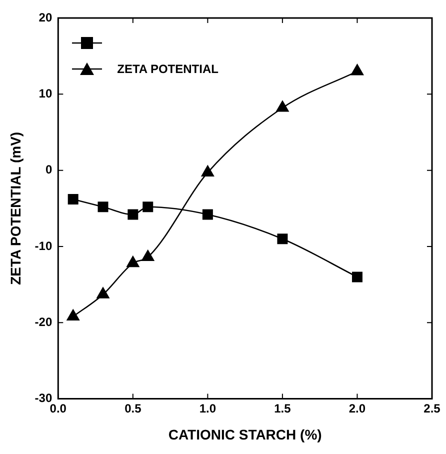  What do you see at coordinates (15, 208) in the screenshot?
I see `y-axis-title: ZETA POTENTIAL (mV)` at bounding box center [15, 208].